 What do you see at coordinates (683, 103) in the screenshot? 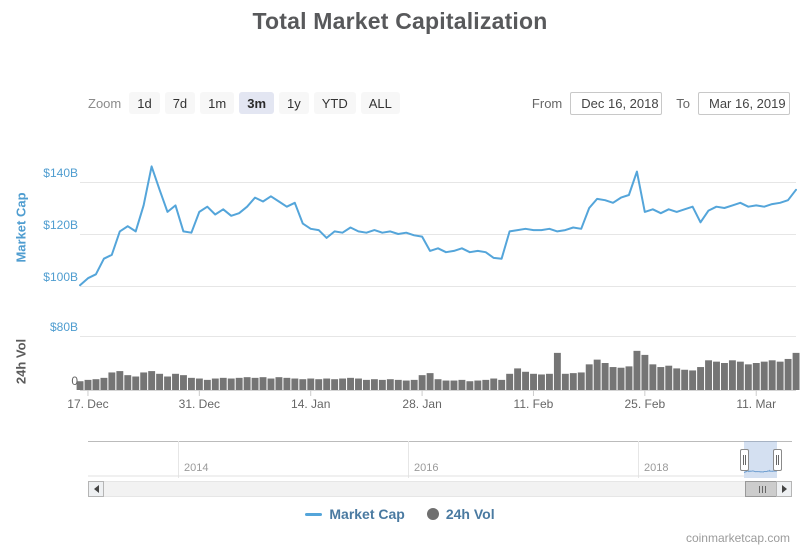
I see `to-label: To` at bounding box center [683, 103].